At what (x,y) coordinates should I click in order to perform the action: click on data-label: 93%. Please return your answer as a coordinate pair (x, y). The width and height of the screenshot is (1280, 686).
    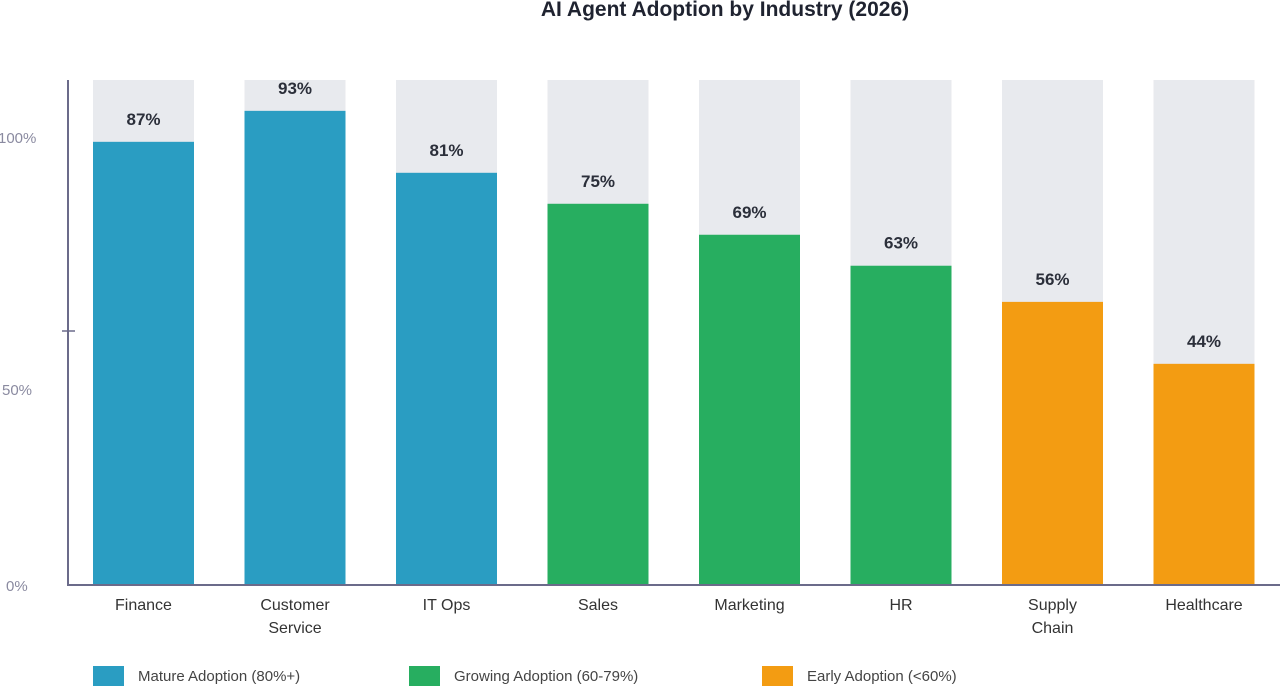
    Looking at the image, I should click on (295, 88).